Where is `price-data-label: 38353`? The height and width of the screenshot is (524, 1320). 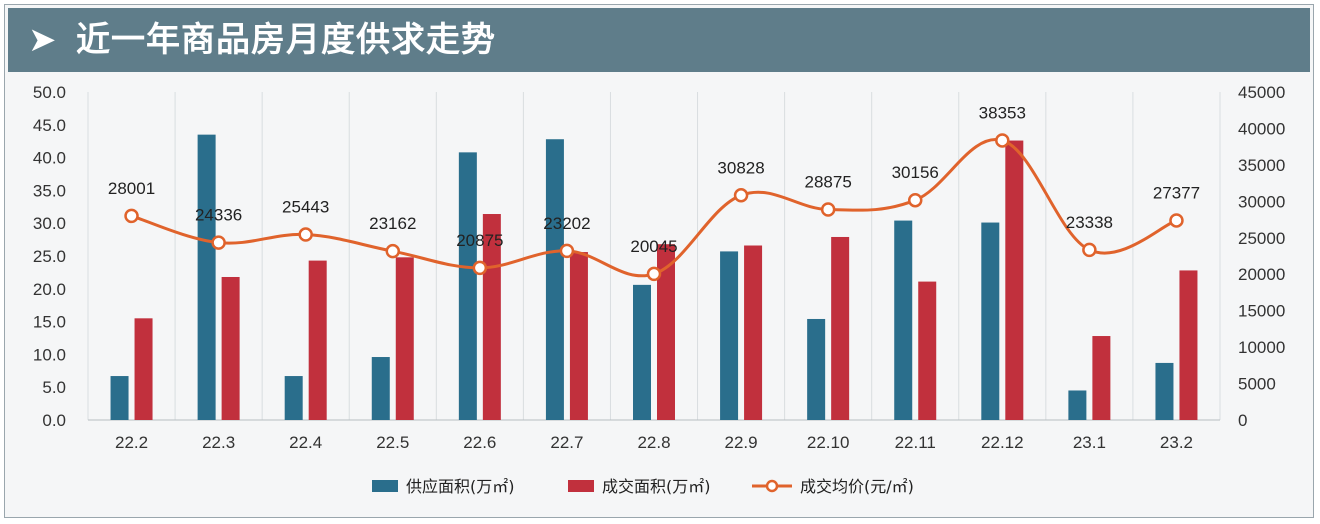
price-data-label: 38353 is located at coordinates (1002, 112).